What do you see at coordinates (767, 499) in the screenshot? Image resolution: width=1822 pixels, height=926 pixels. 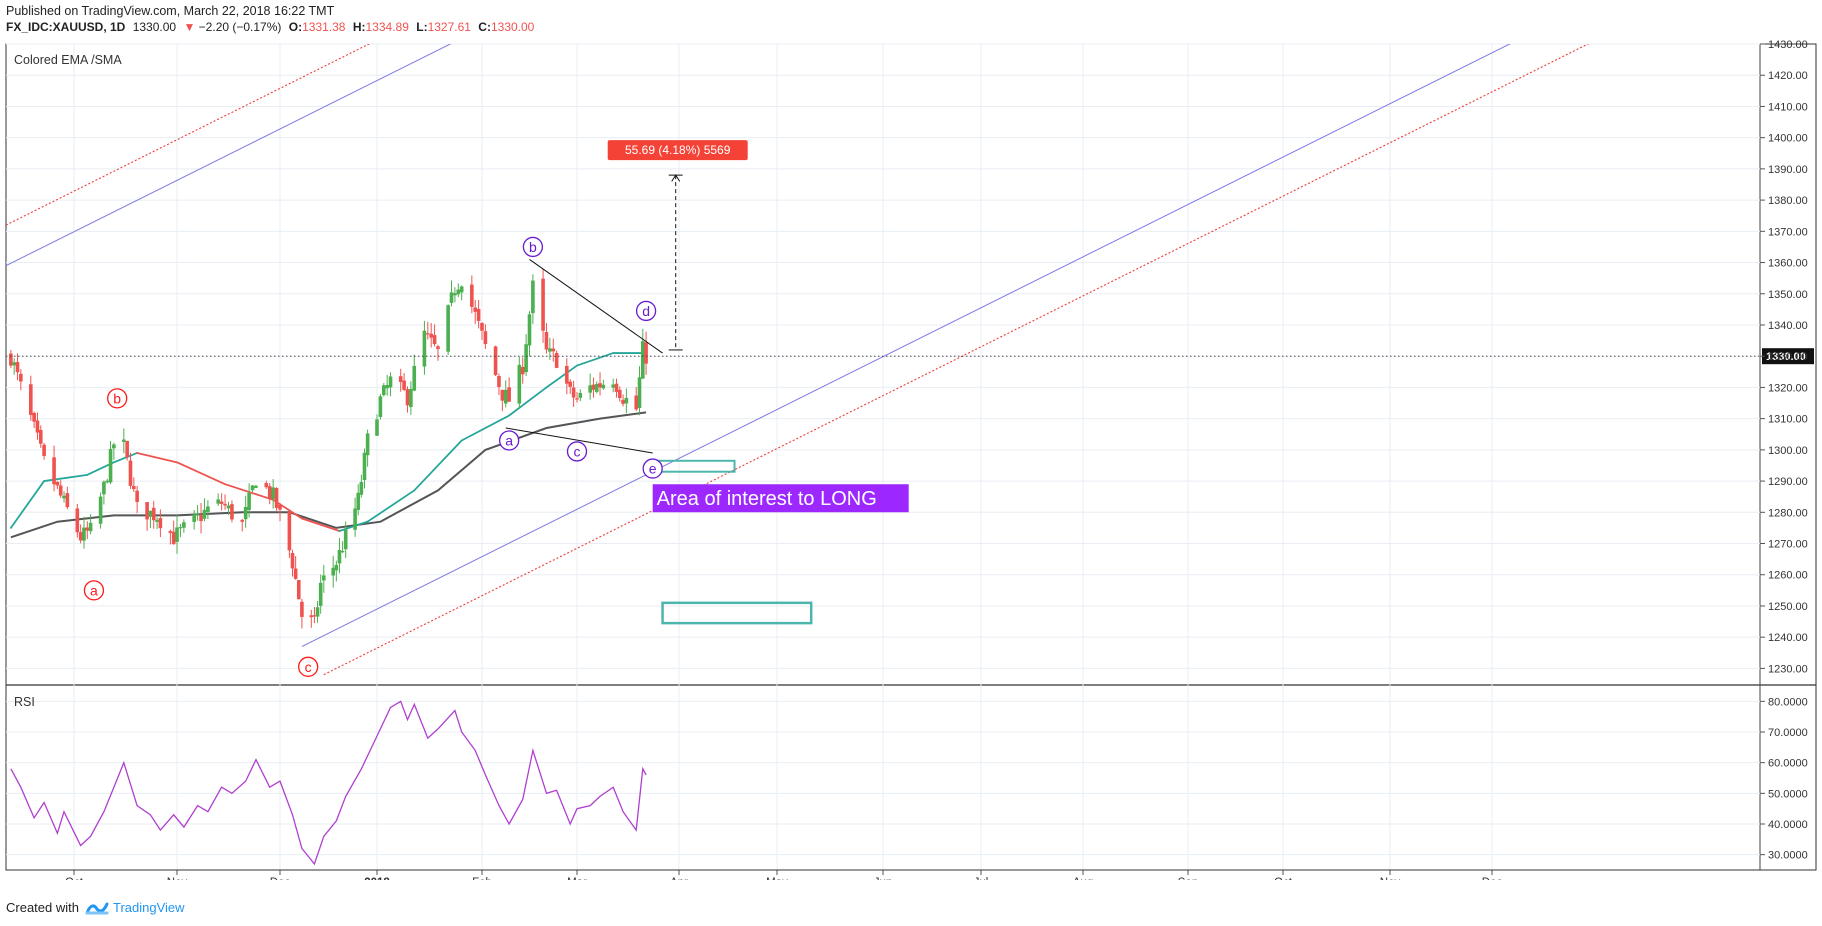 I see `annotation-text: Area of interest to LONG` at bounding box center [767, 499].